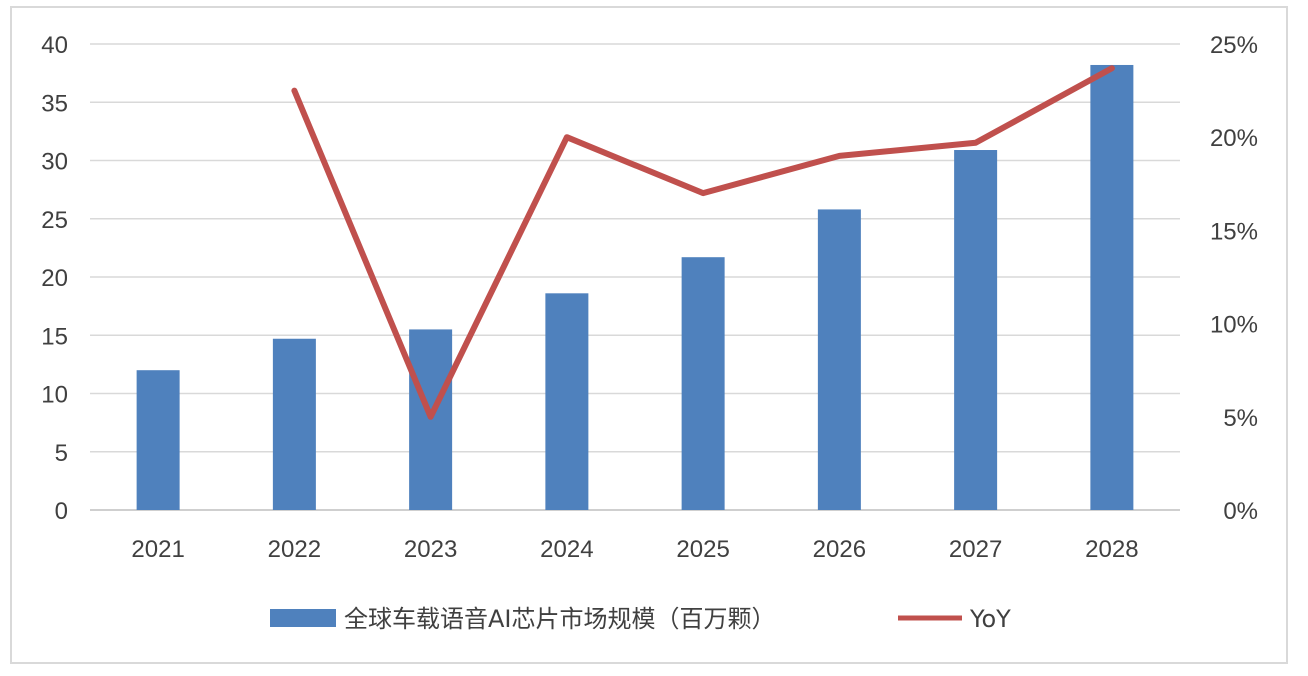 Image resolution: width=1308 pixels, height=676 pixels. Describe the element at coordinates (61, 511) in the screenshot. I see `y-left-tick-label: 0` at that location.